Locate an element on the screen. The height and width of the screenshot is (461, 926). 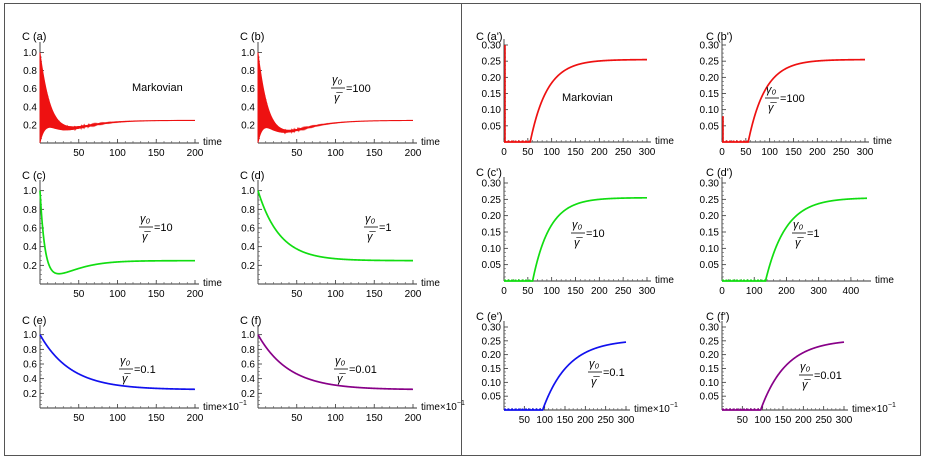
panel-divider is located at coordinates (461, 229).